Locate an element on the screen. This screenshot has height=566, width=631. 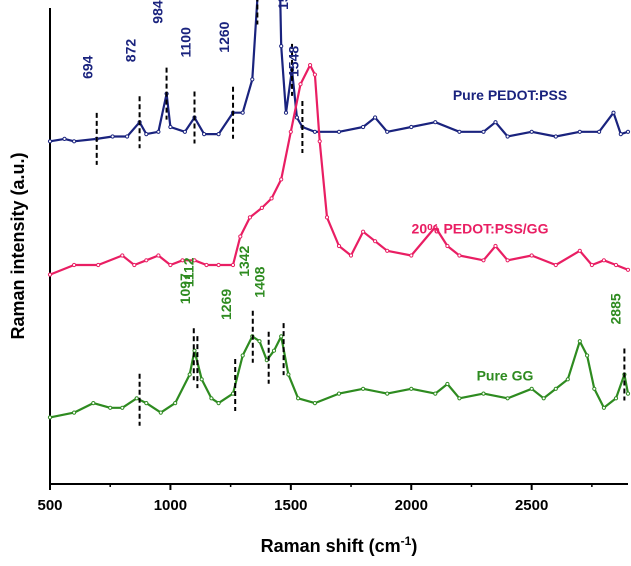
x-tick-label: 500 is located at coordinates (49, 505).